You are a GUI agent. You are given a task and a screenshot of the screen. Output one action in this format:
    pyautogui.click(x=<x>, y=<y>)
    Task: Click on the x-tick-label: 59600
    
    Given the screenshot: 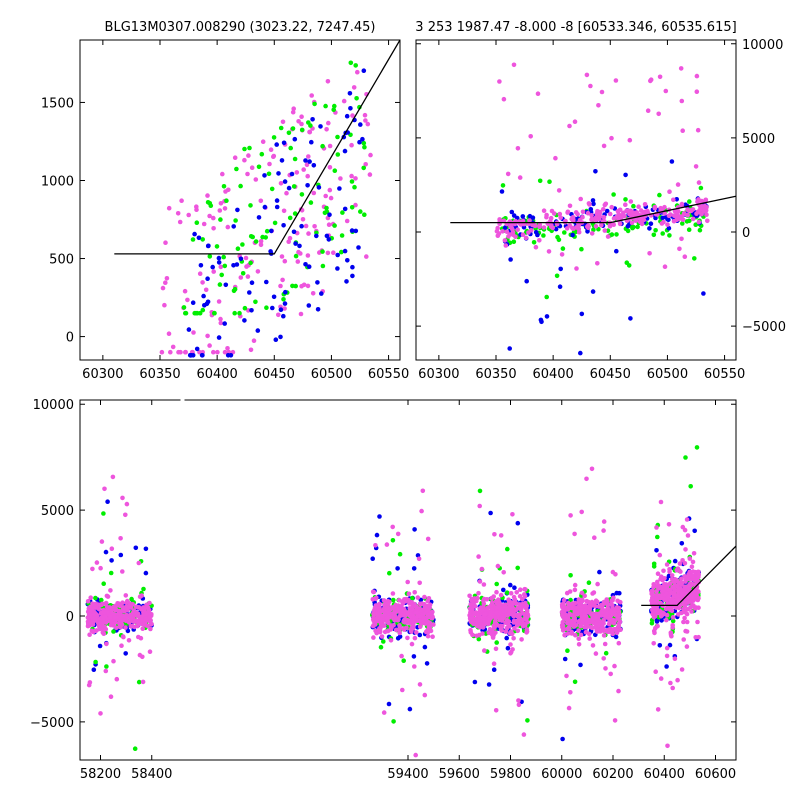 What is the action you would take?
    pyautogui.click(x=459, y=774)
    